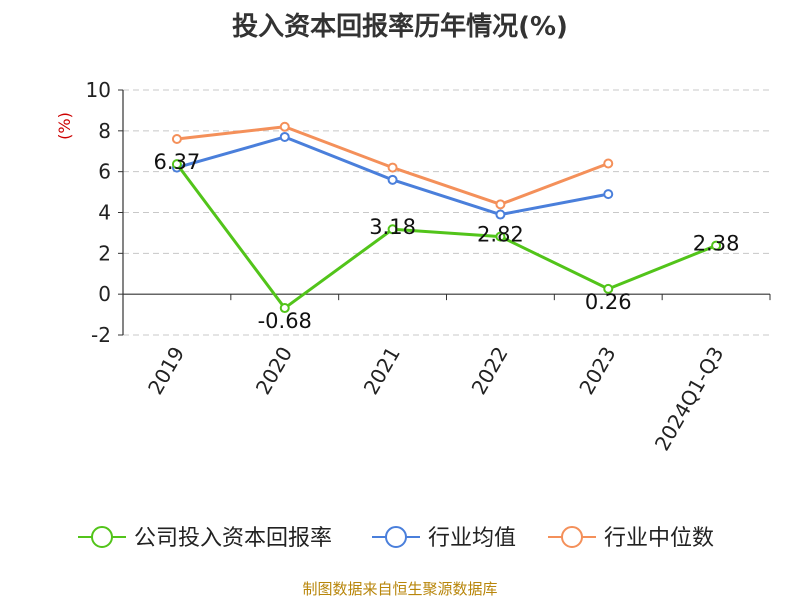 This screenshot has width=800, height=600. Describe the element at coordinates (104, 294) in the screenshot. I see `y-tick-label: 0` at that location.